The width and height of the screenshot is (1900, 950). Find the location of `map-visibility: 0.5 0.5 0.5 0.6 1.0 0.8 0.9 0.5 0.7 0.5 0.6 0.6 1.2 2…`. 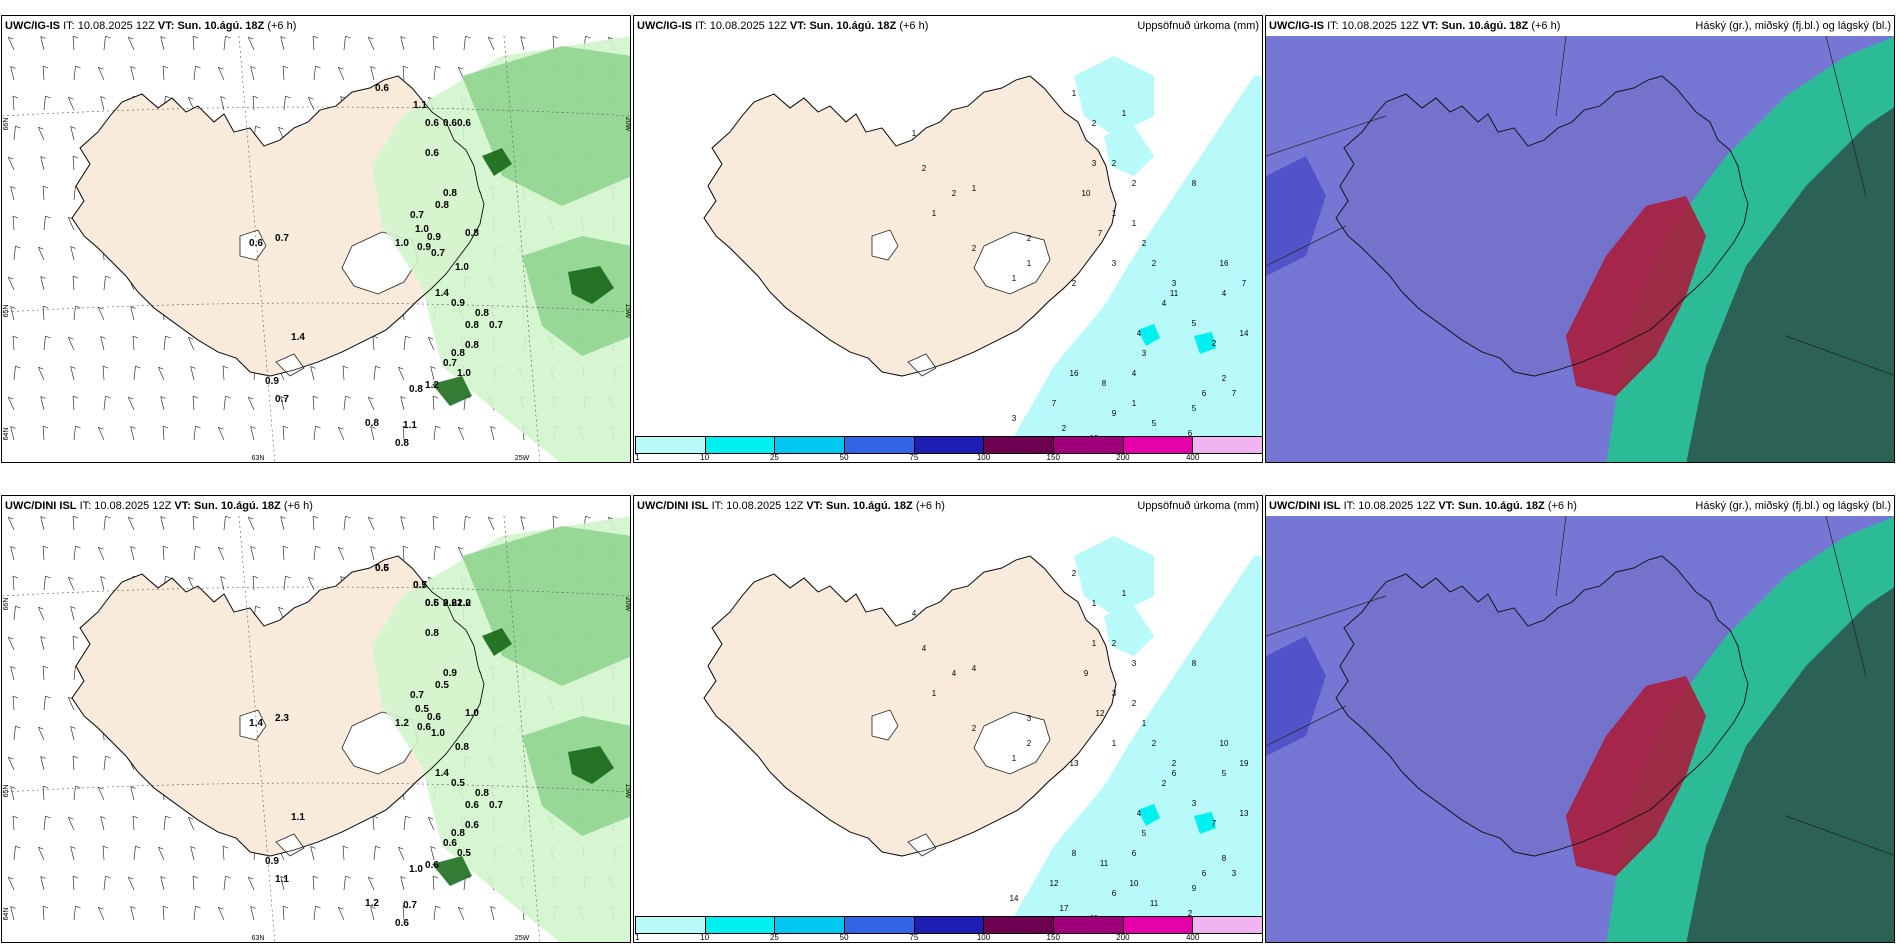

map-visibility: 0.5 0.5 0.5 0.6 1.0 0.8 0.9 0.5 0.7 0.5 0.6 0.6 1.2 2… is located at coordinates (316, 729).